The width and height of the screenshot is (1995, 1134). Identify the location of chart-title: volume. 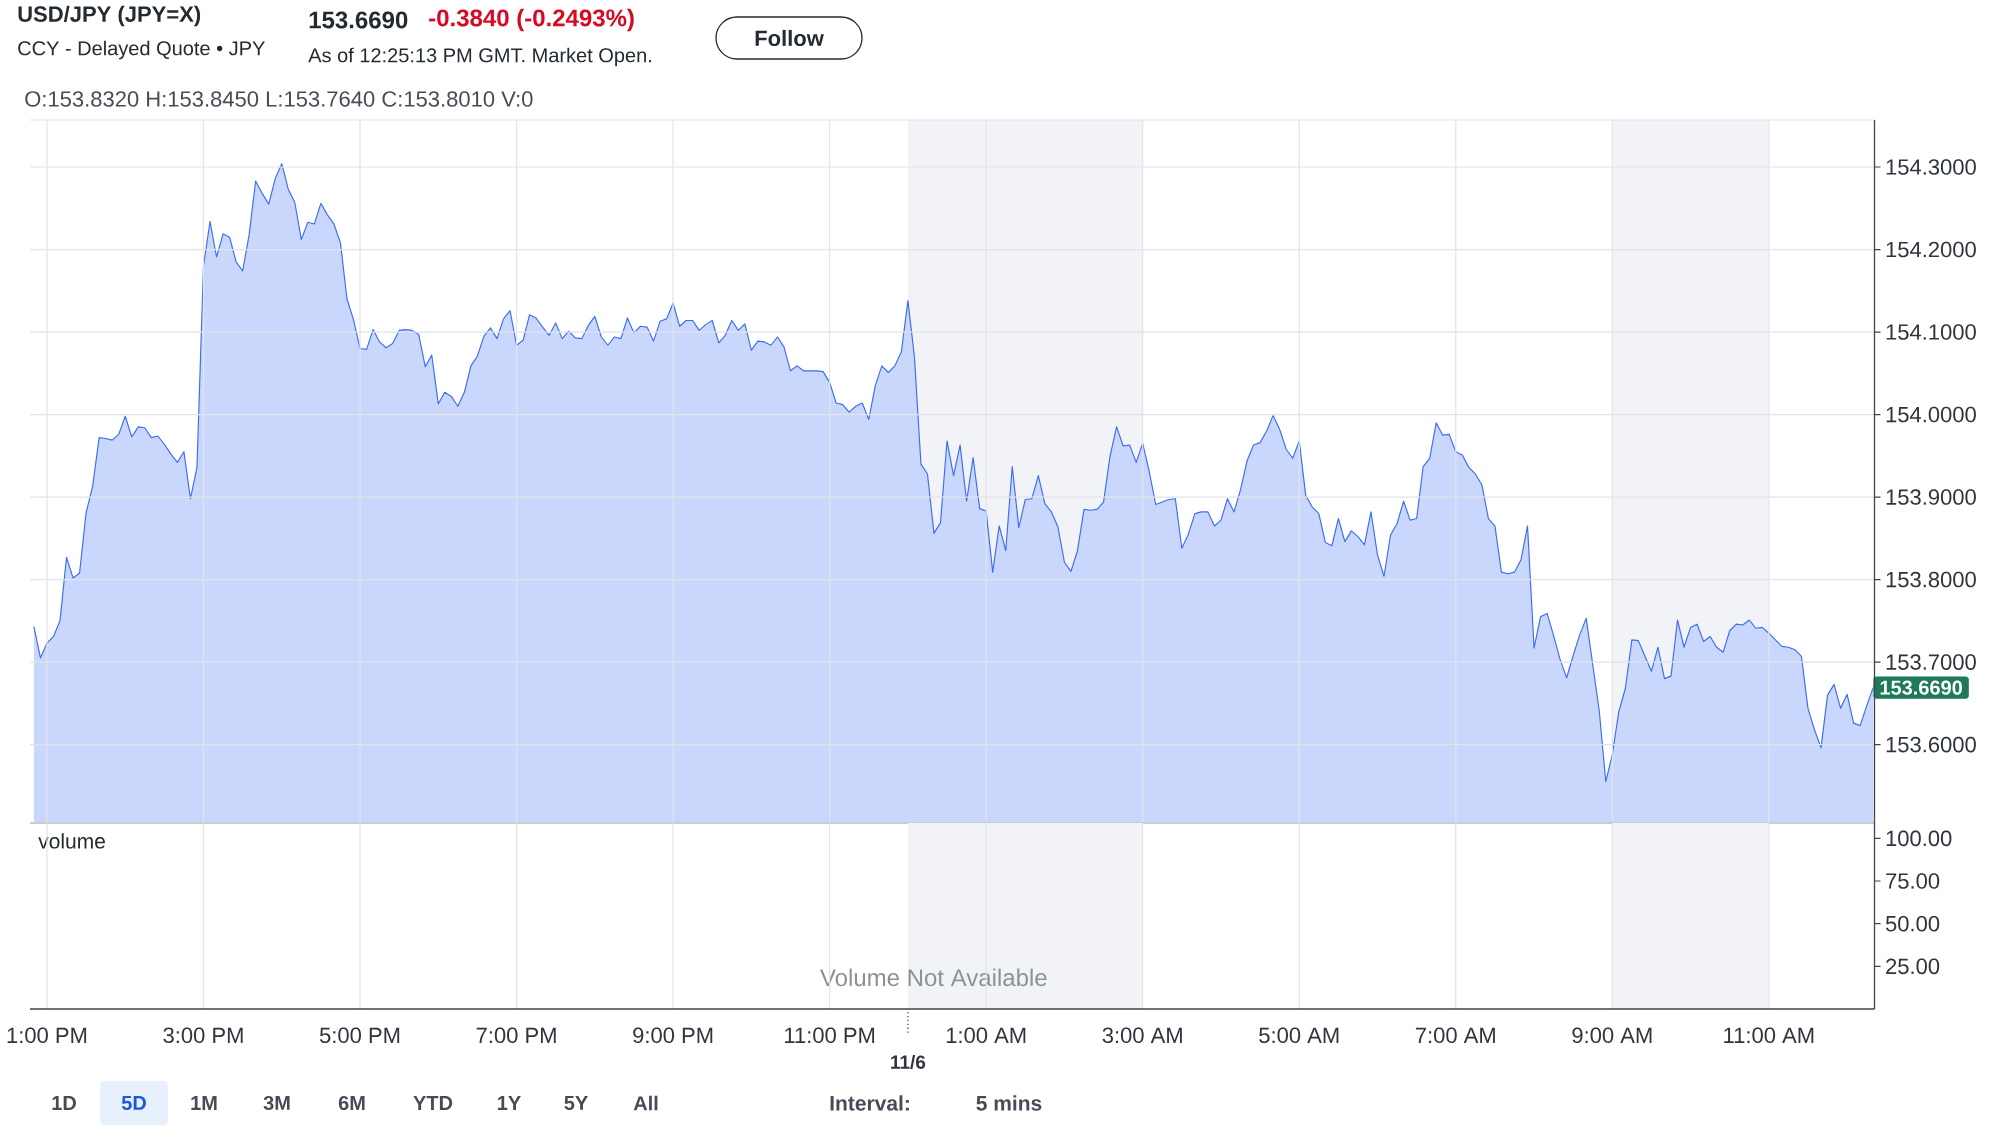
(71, 841).